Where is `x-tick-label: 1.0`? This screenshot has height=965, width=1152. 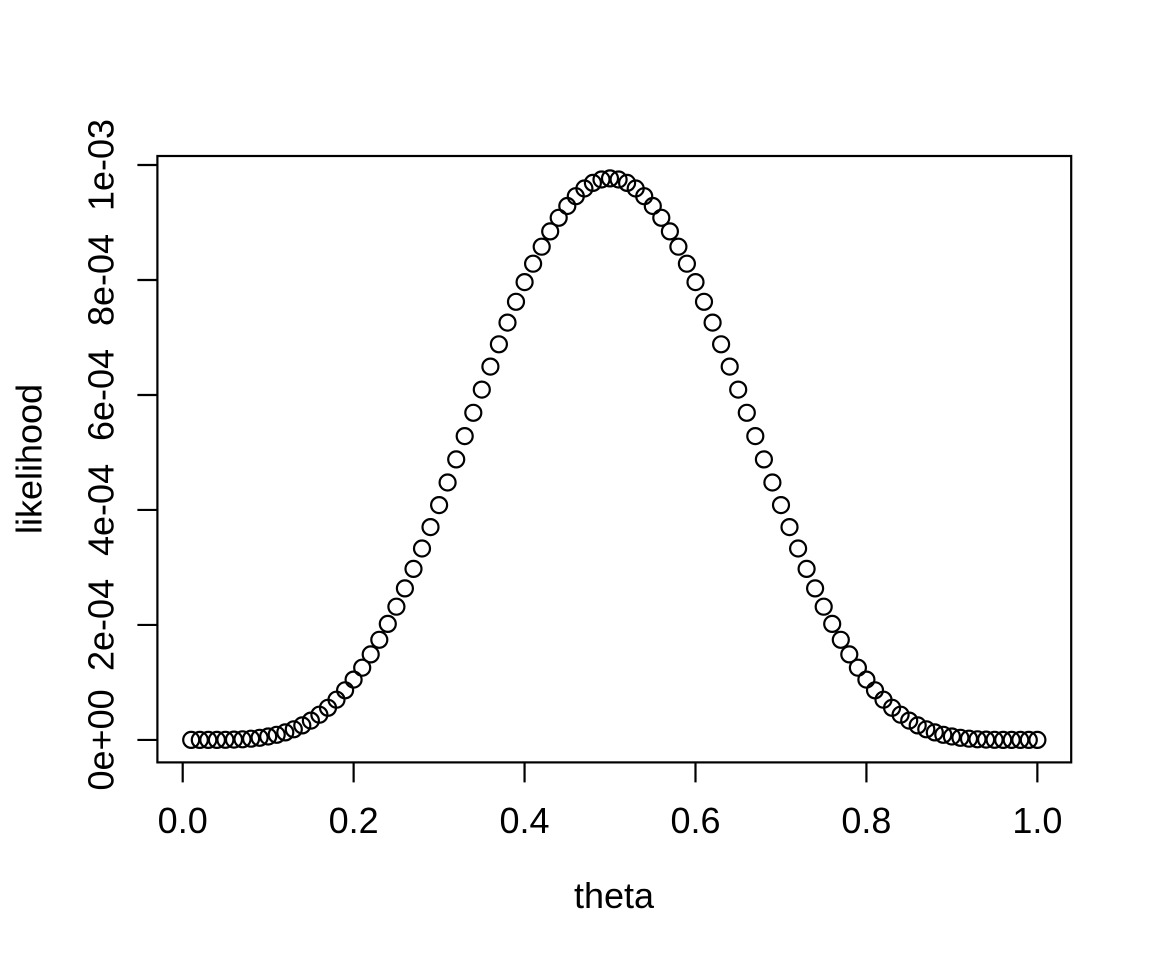 x-tick-label: 1.0 is located at coordinates (1037, 820).